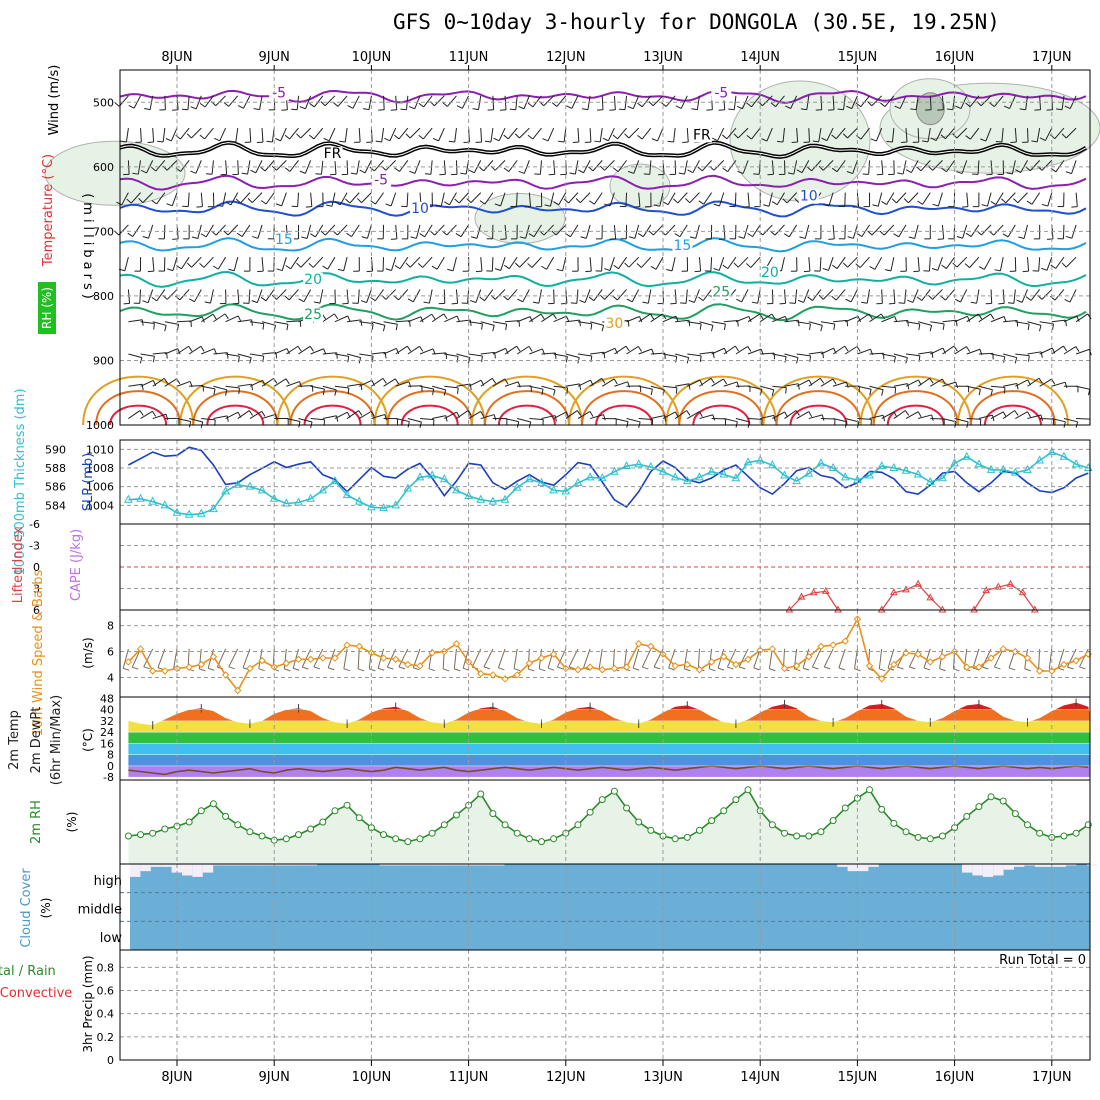 Image resolution: width=1100 pixels, height=1100 pixels. I want to click on pressure-tick-label: 800, so click(103, 296).